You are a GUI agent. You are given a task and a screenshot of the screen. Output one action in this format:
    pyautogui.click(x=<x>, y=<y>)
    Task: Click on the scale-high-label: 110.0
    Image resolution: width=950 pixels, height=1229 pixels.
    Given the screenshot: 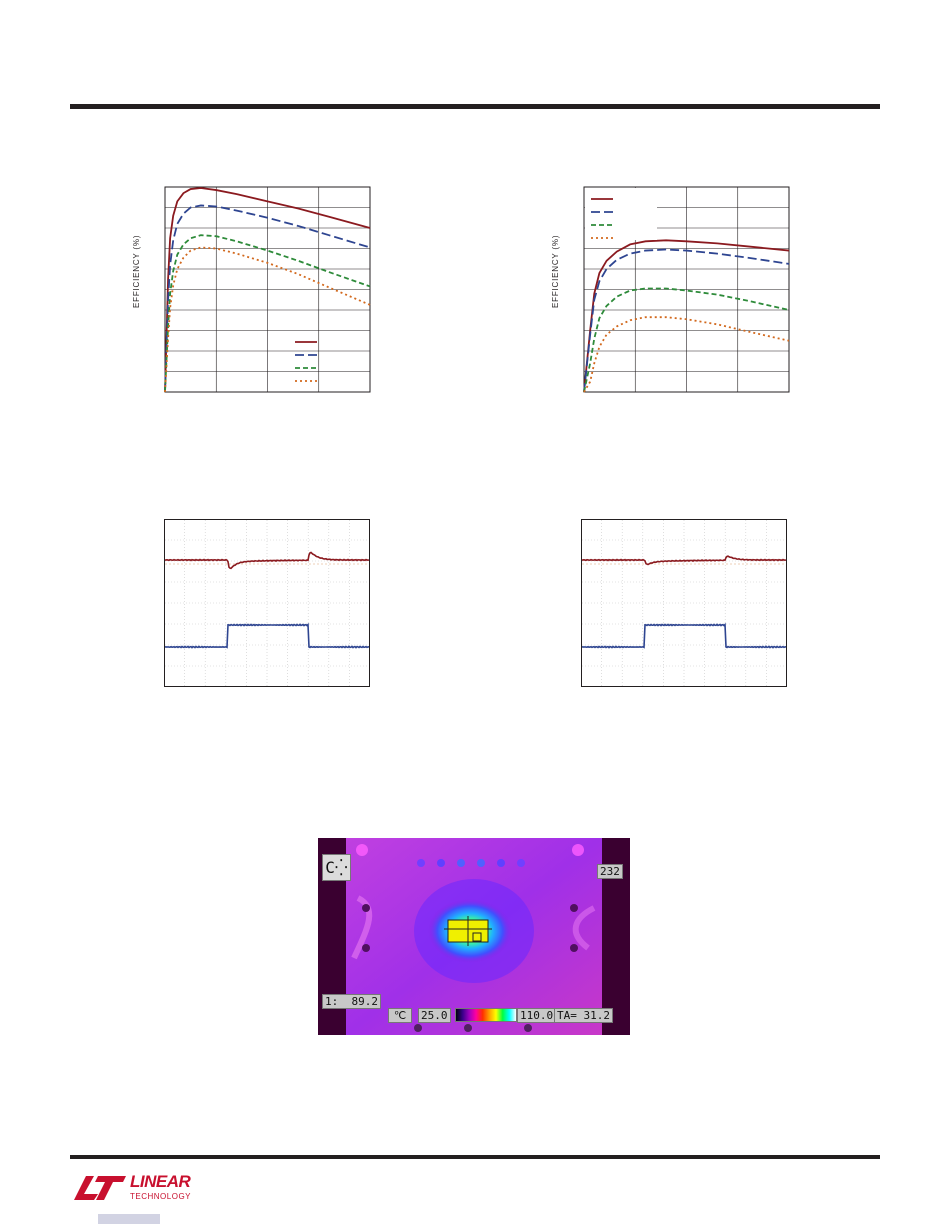 What is the action you would take?
    pyautogui.click(x=537, y=1015)
    